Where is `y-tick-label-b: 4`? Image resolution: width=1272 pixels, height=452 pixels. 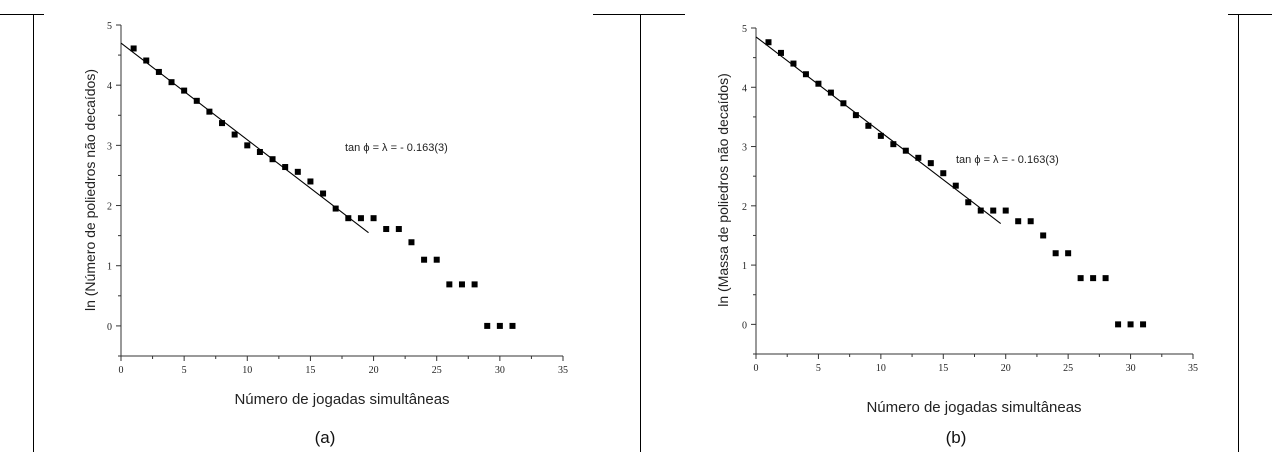 y-tick-label-b: 4 is located at coordinates (744, 88).